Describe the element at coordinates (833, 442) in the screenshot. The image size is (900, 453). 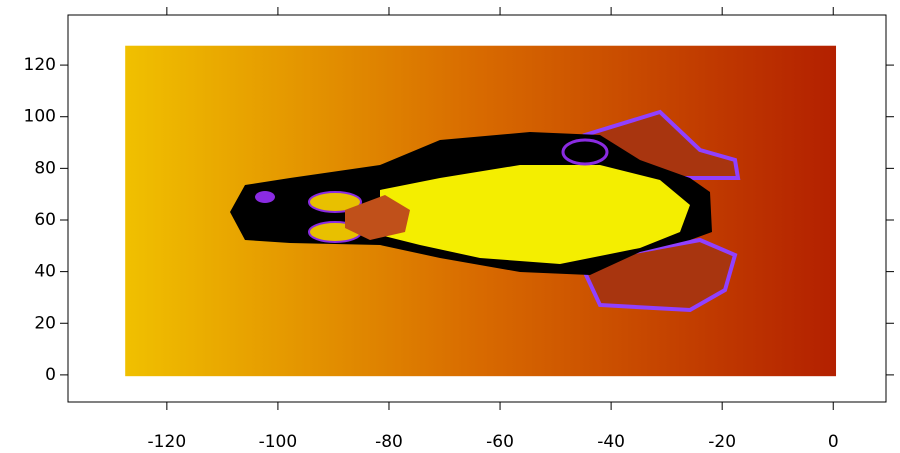
I see `x-tick-label: 0` at that location.